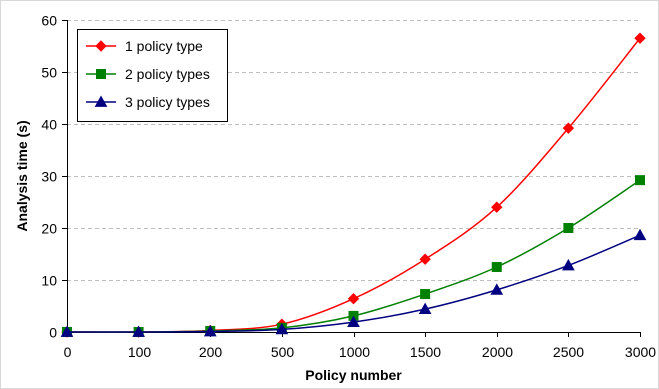  What do you see at coordinates (353, 375) in the screenshot?
I see `x-axis-title: Policy number` at bounding box center [353, 375].